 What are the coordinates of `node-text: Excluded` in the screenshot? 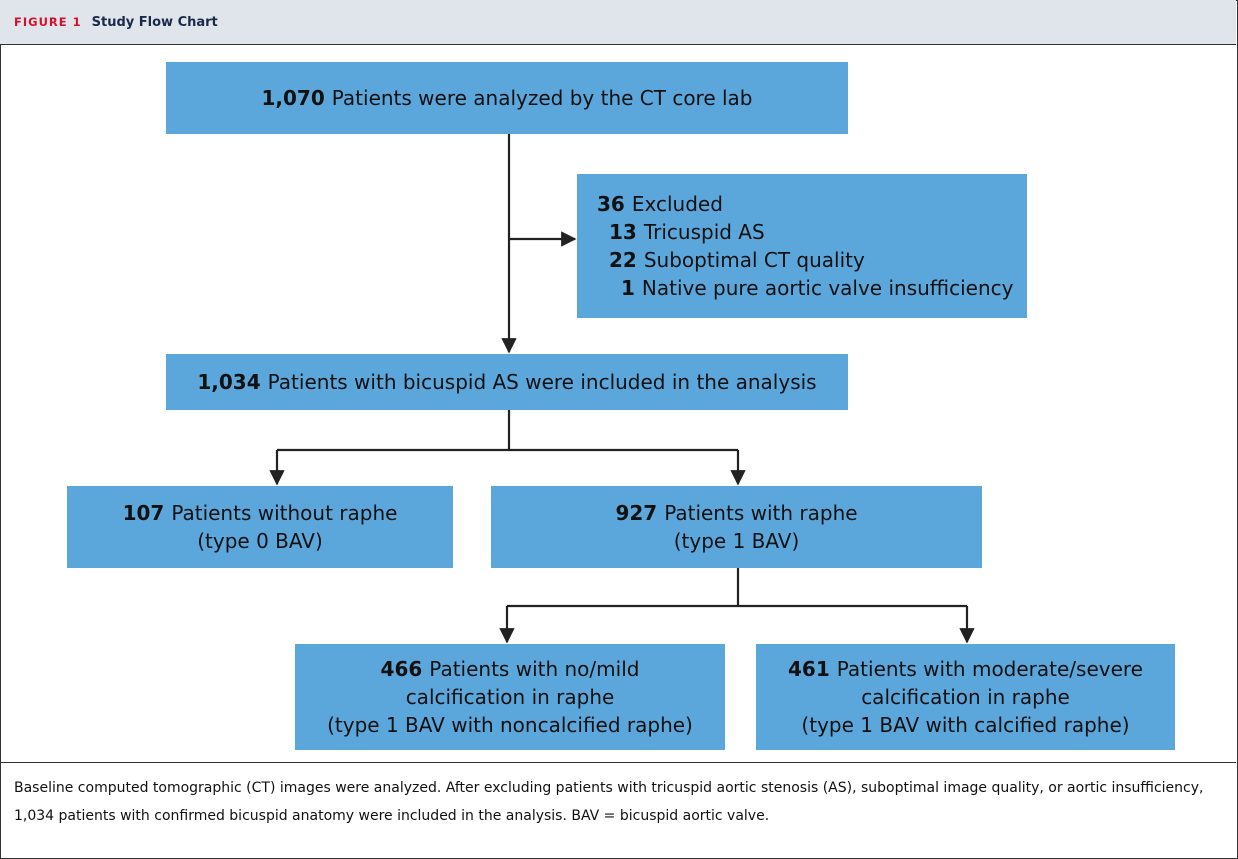 It's located at (677, 204).